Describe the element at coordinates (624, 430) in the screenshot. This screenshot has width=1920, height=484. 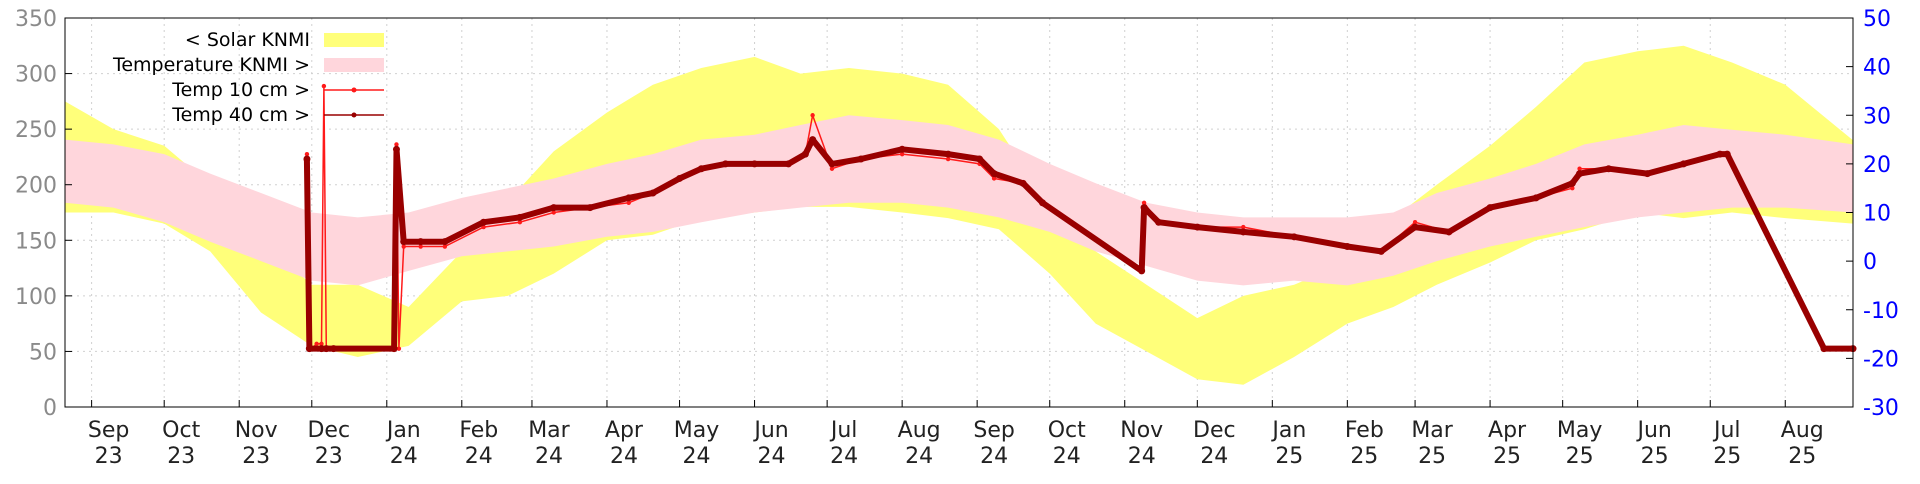
I see `x-tick-month-7: Apr` at that location.